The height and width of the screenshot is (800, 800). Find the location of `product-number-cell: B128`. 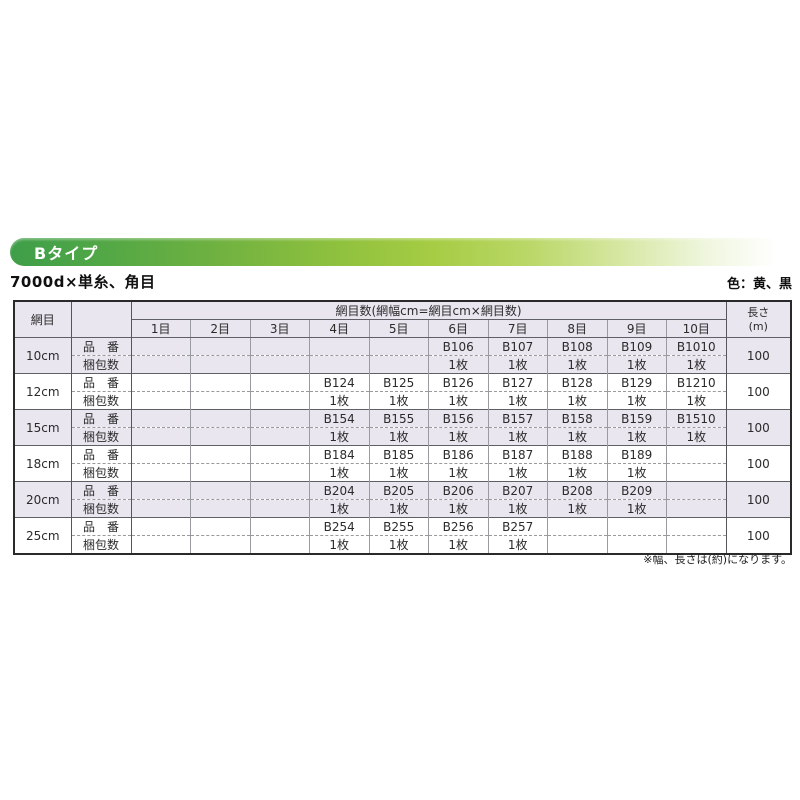

product-number-cell: B128 is located at coordinates (577, 382).